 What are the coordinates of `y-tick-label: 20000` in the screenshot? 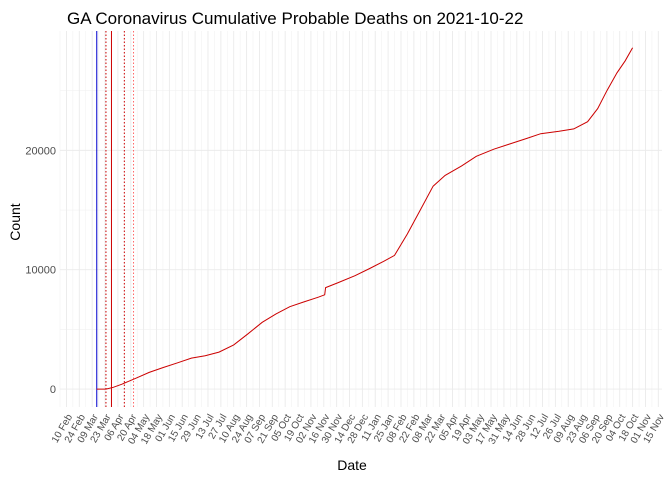 It's located at (40, 151).